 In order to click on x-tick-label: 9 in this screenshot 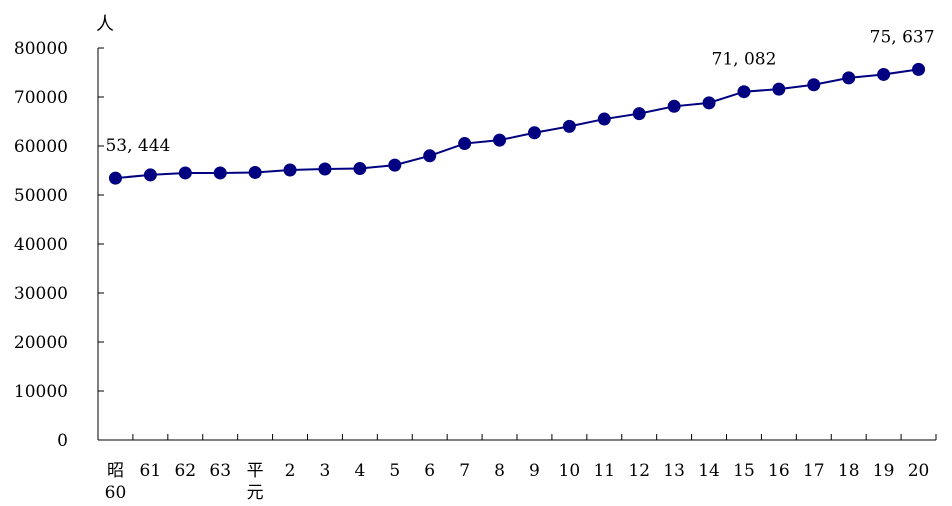, I will do `click(534, 471)`.